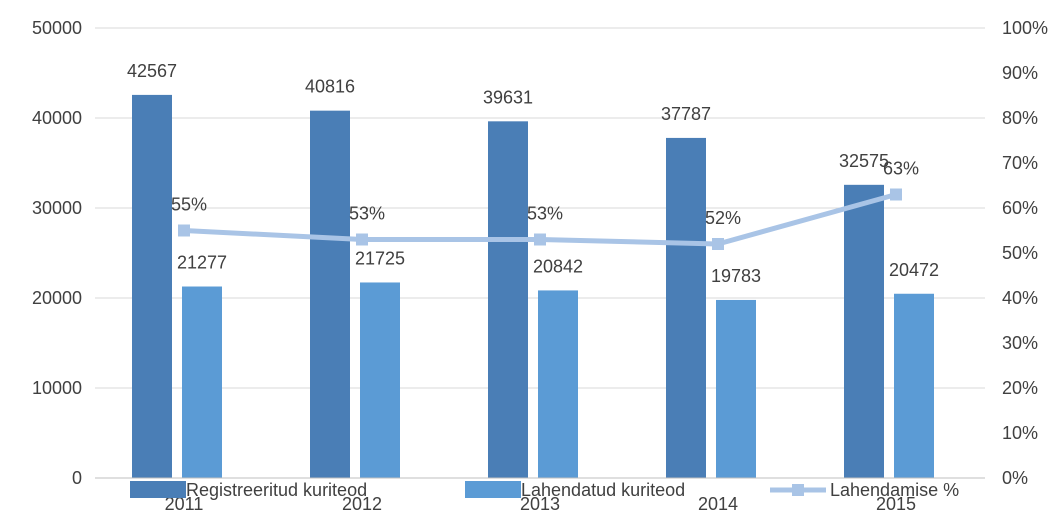 This screenshot has width=1062, height=515. I want to click on line-value-label: 55%, so click(189, 205).